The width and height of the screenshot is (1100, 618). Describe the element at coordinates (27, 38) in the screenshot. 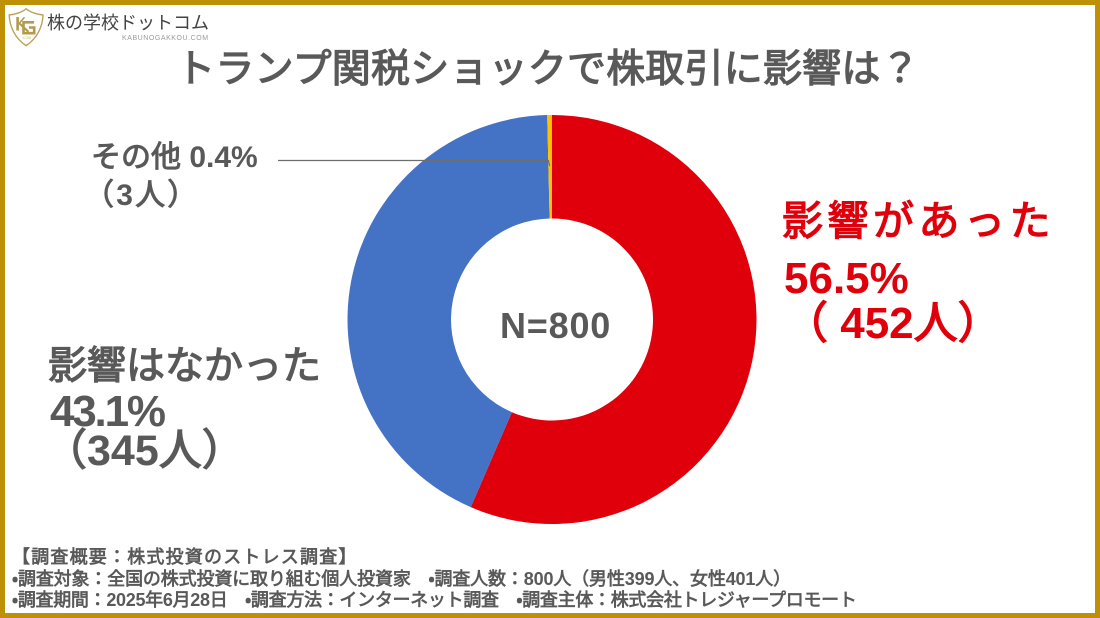

I see `svg-text: .COM` at that location.